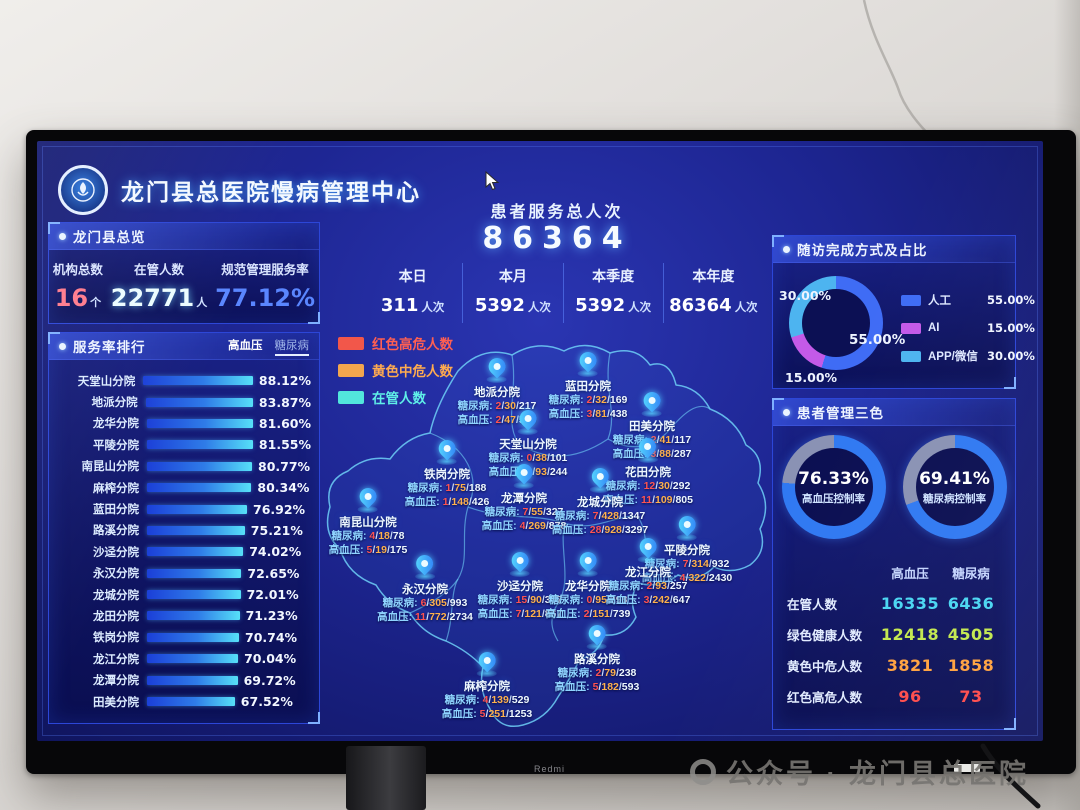 The image size is (1080, 810). Describe the element at coordinates (291, 346) in the screenshot. I see `tab-糖尿病: 糖尿病` at that location.